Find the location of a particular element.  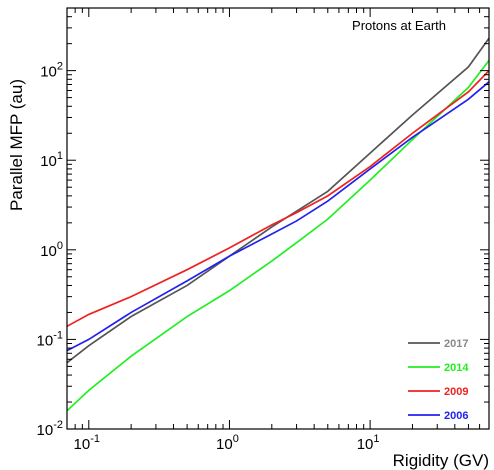

y-tick-label: 10⁰ is located at coordinates (51, 250).